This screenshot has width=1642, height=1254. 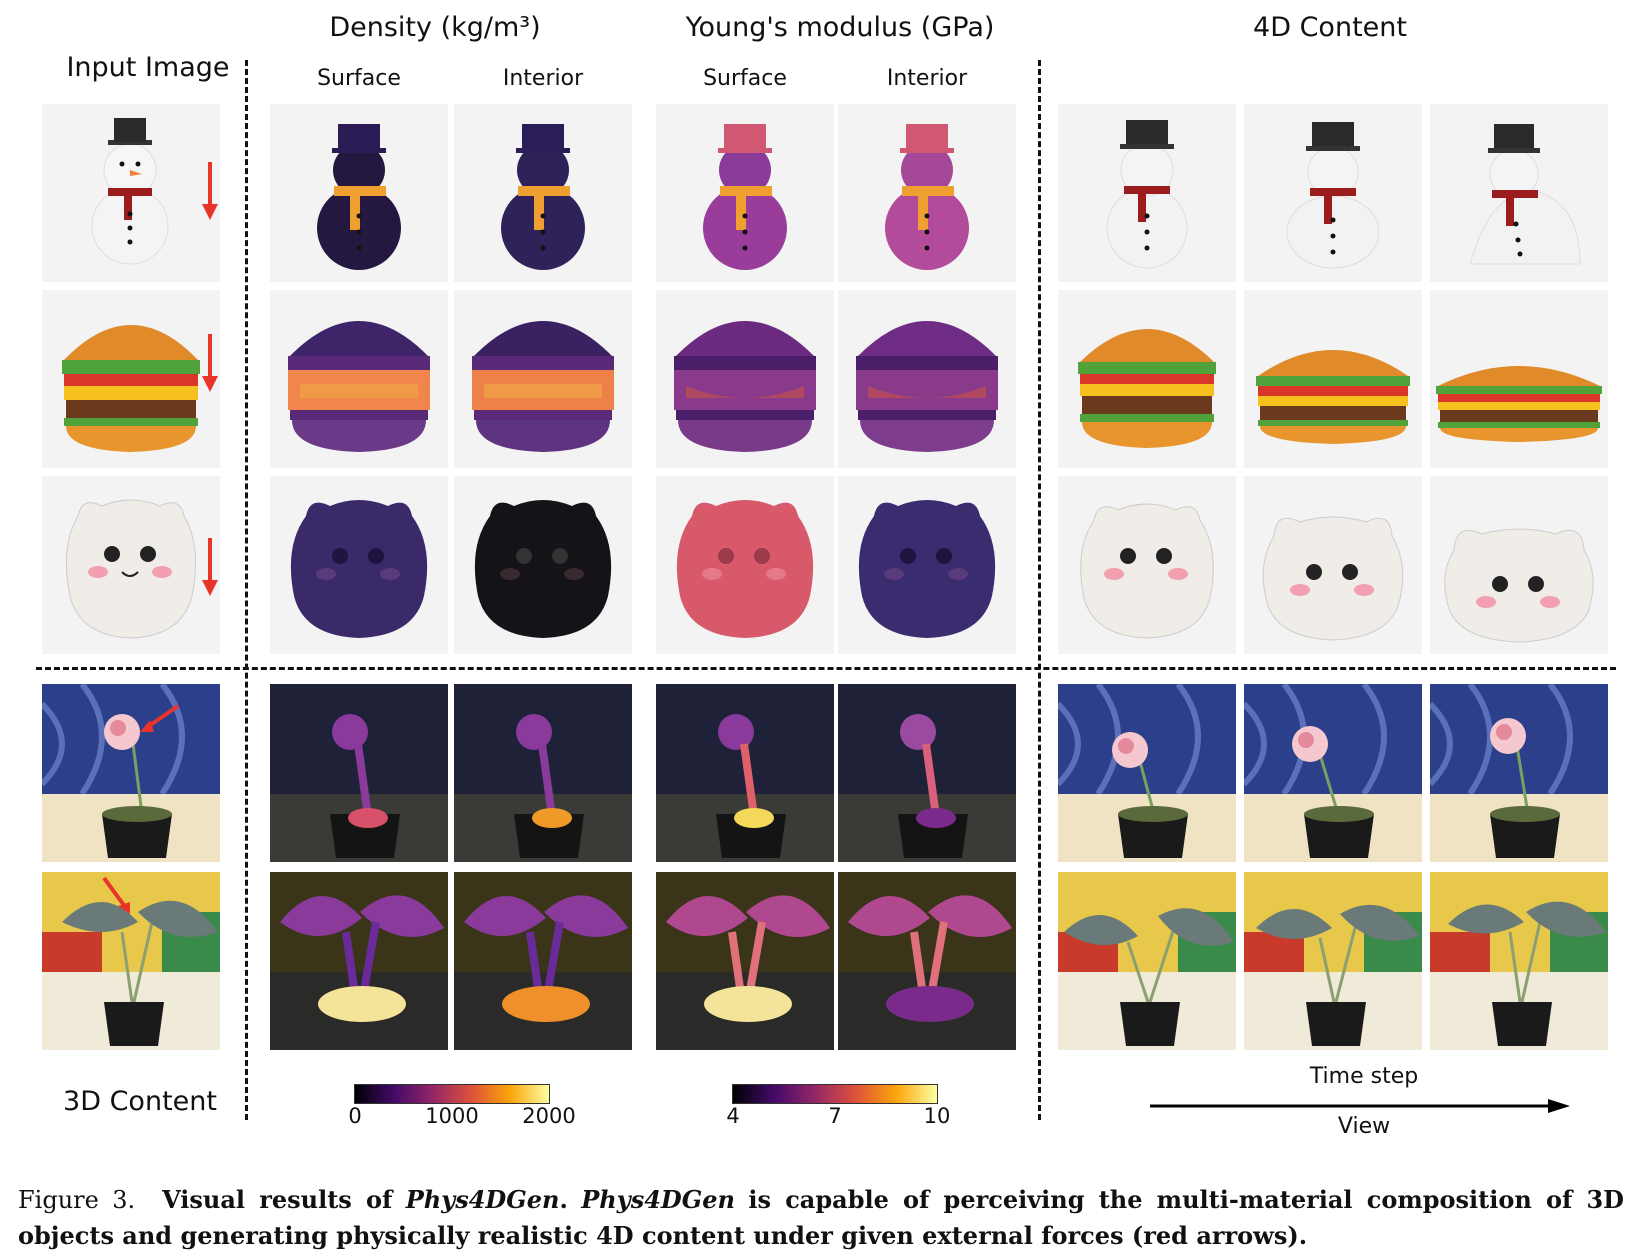 I want to click on density-tick-1000: 1000, so click(x=452, y=1116).